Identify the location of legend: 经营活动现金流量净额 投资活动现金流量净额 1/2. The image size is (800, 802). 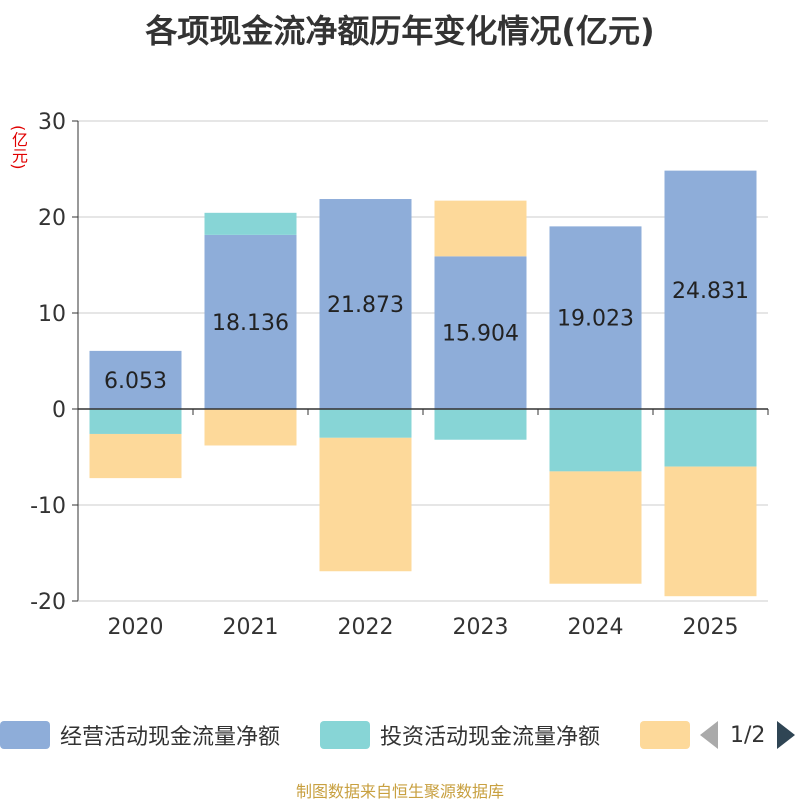
(400, 735).